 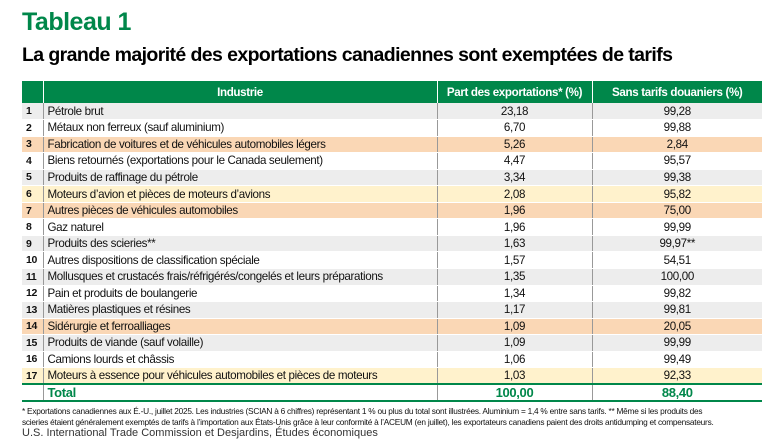 What do you see at coordinates (677, 178) in the screenshot?
I see `tariff-free-cell: 99,38` at bounding box center [677, 178].